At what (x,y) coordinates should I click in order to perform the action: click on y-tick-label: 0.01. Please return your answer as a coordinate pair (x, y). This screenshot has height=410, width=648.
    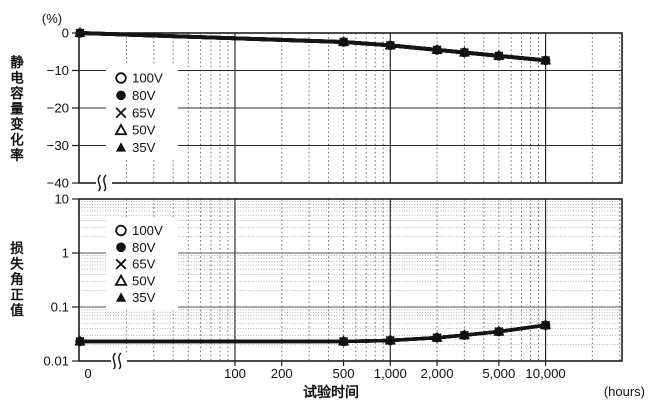
    Looking at the image, I should click on (56, 361).